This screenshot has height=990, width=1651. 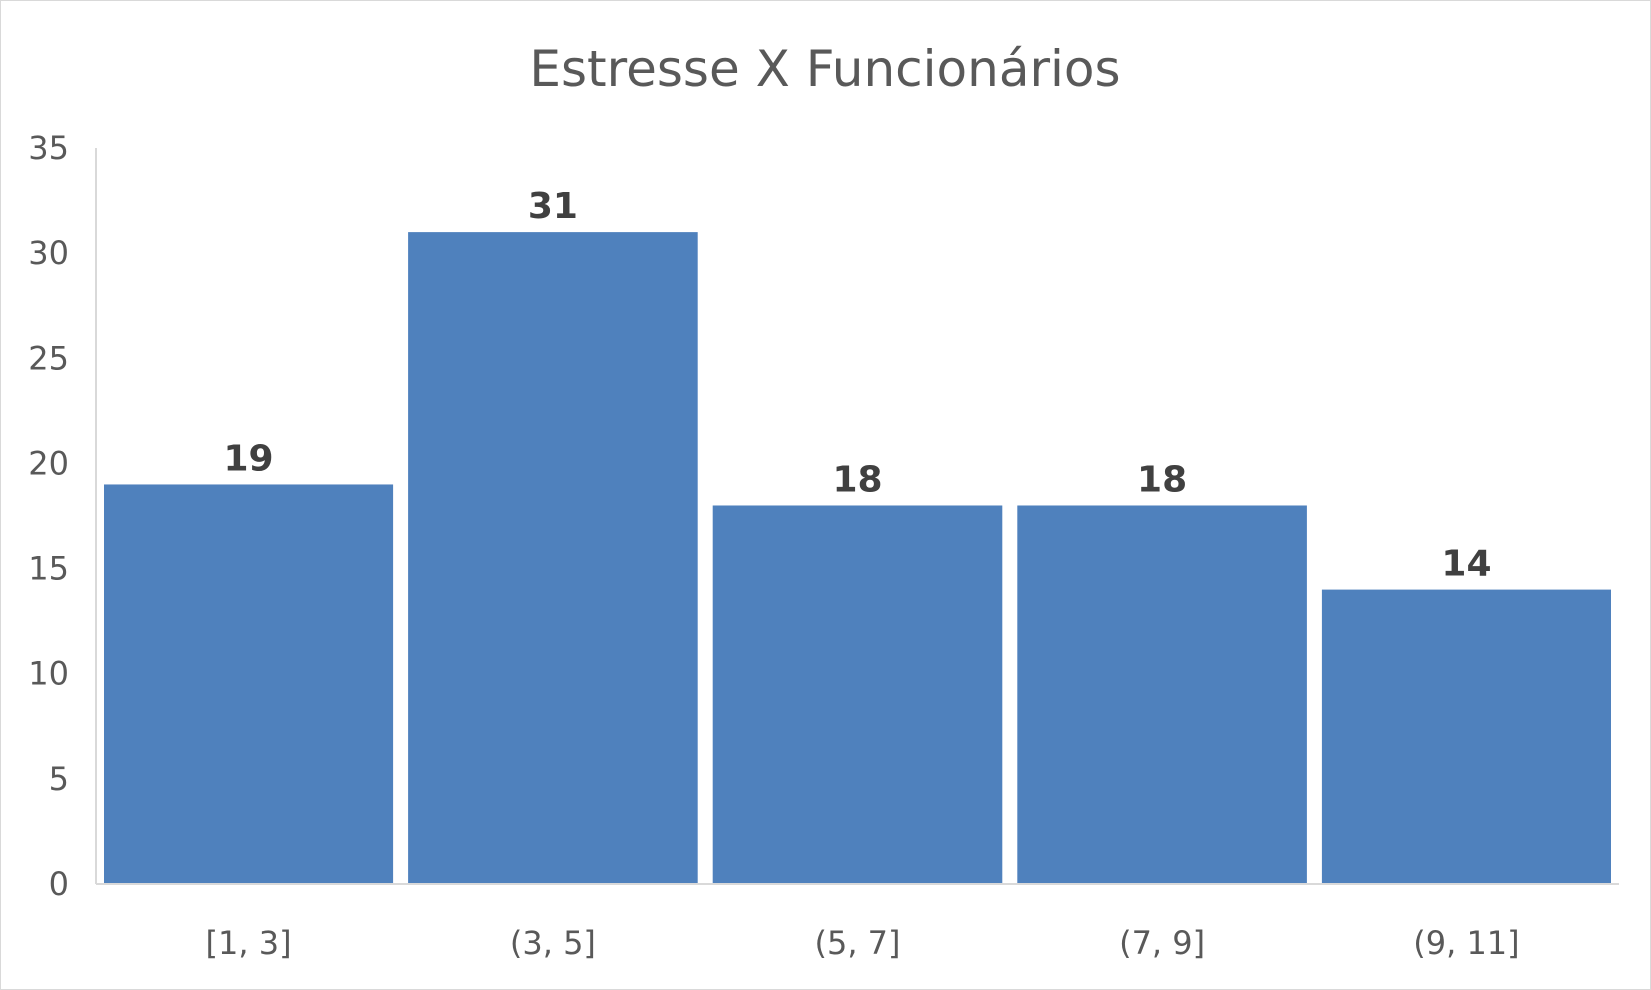 What do you see at coordinates (1466, 564) in the screenshot?
I see `bar-value-label: 14` at bounding box center [1466, 564].